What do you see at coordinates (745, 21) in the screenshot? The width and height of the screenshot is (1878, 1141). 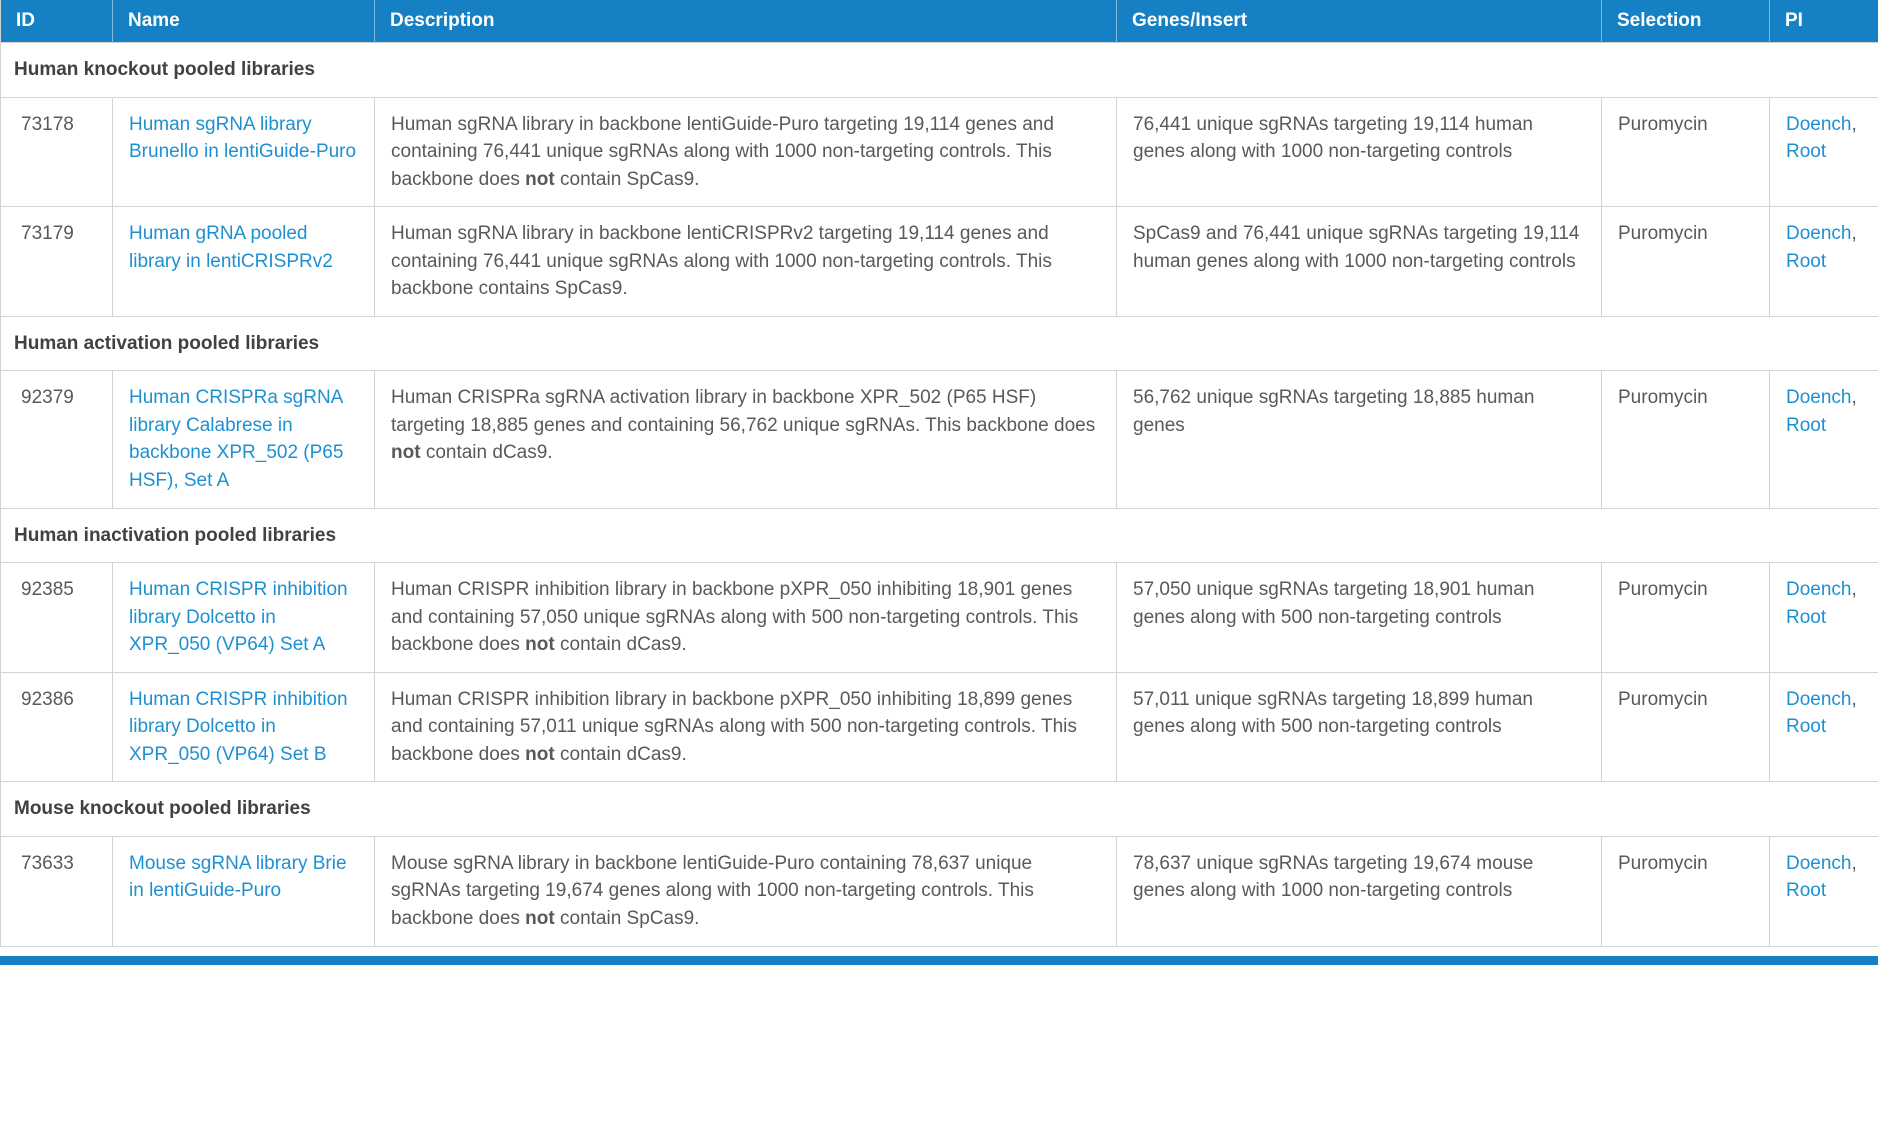 I see `column-header-description: Description` at bounding box center [745, 21].